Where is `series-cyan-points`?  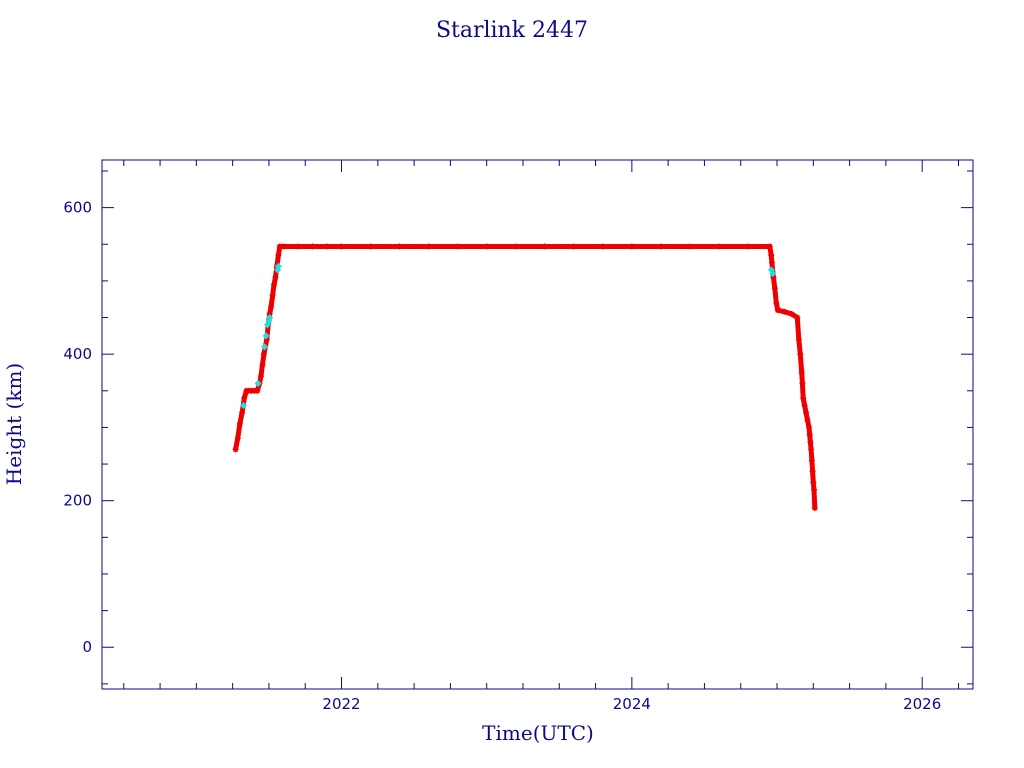
series-cyan-points is located at coordinates (508, 335).